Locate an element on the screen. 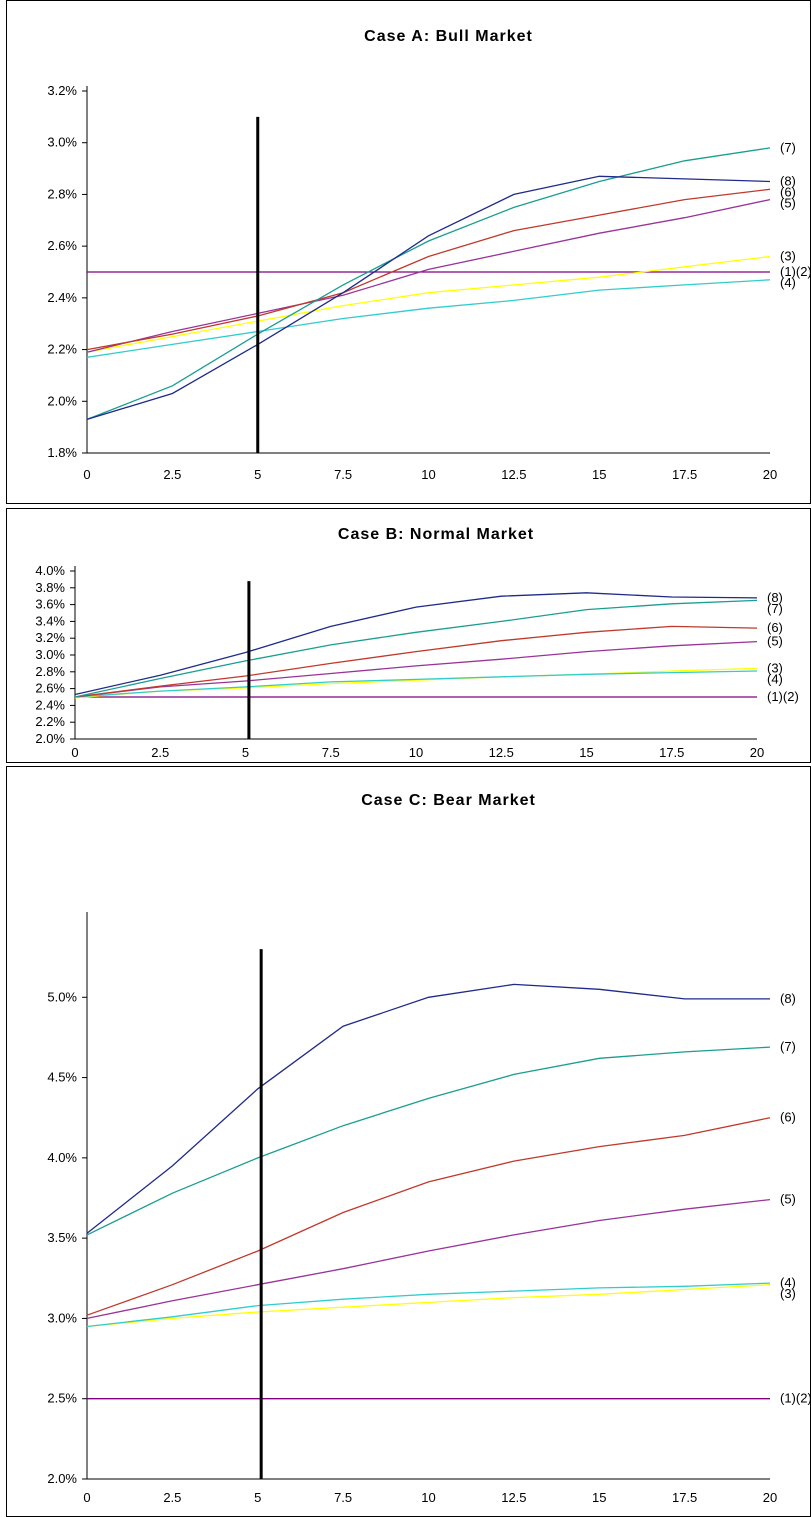 Image resolution: width=811 pixels, height=1517 pixels. y-tick-label: 5.0% is located at coordinates (62, 996).